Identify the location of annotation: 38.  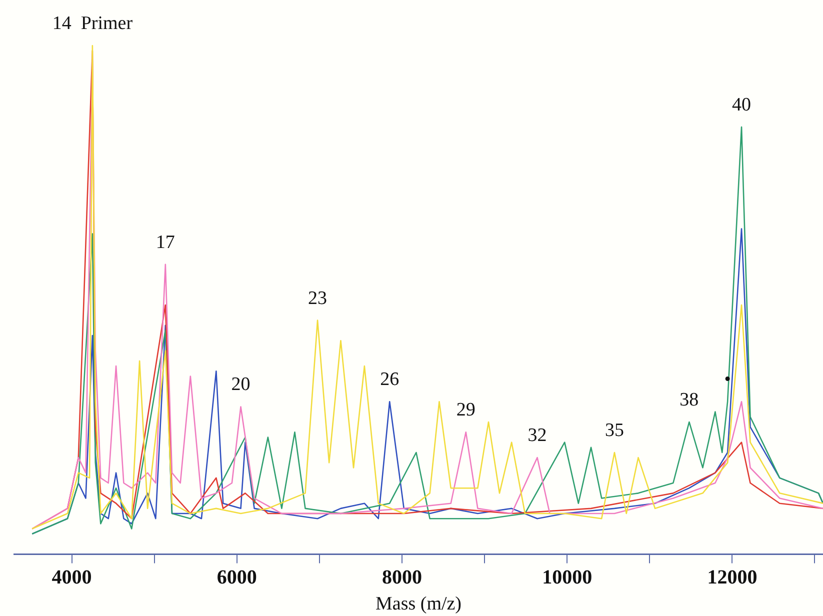
(689, 399).